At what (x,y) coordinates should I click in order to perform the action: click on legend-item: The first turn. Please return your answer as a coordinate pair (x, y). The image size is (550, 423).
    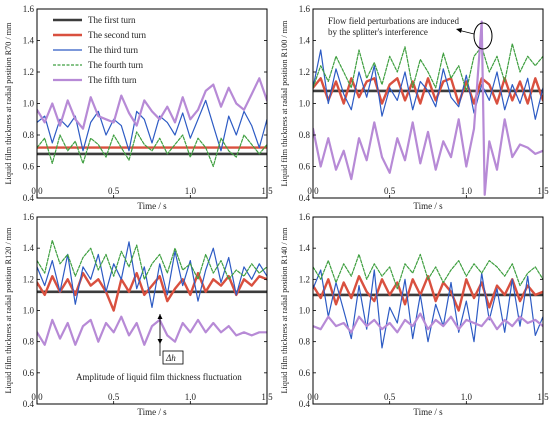
    Looking at the image, I should click on (94, 20).